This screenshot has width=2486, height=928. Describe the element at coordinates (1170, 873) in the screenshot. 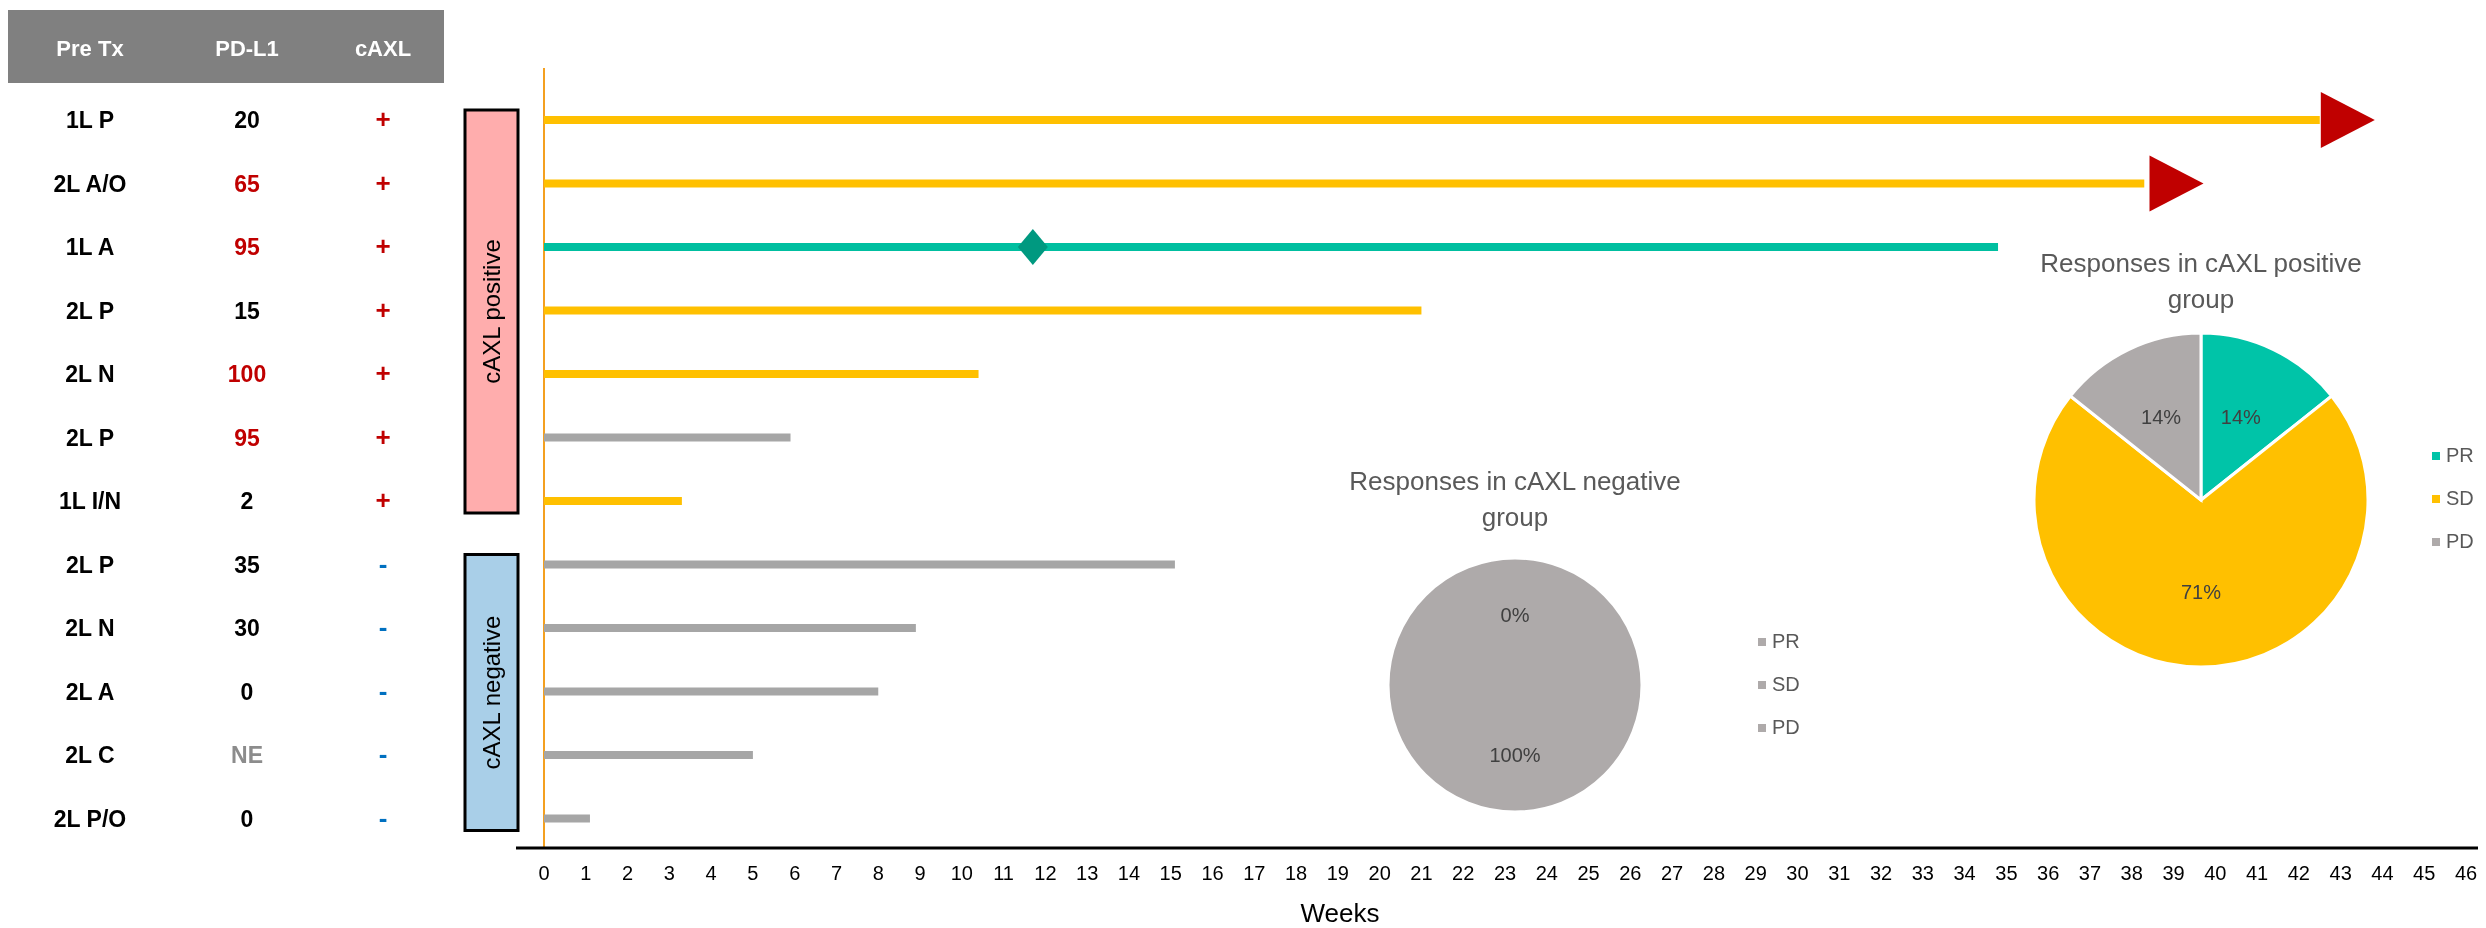

I see `x-tick-label: 15` at that location.